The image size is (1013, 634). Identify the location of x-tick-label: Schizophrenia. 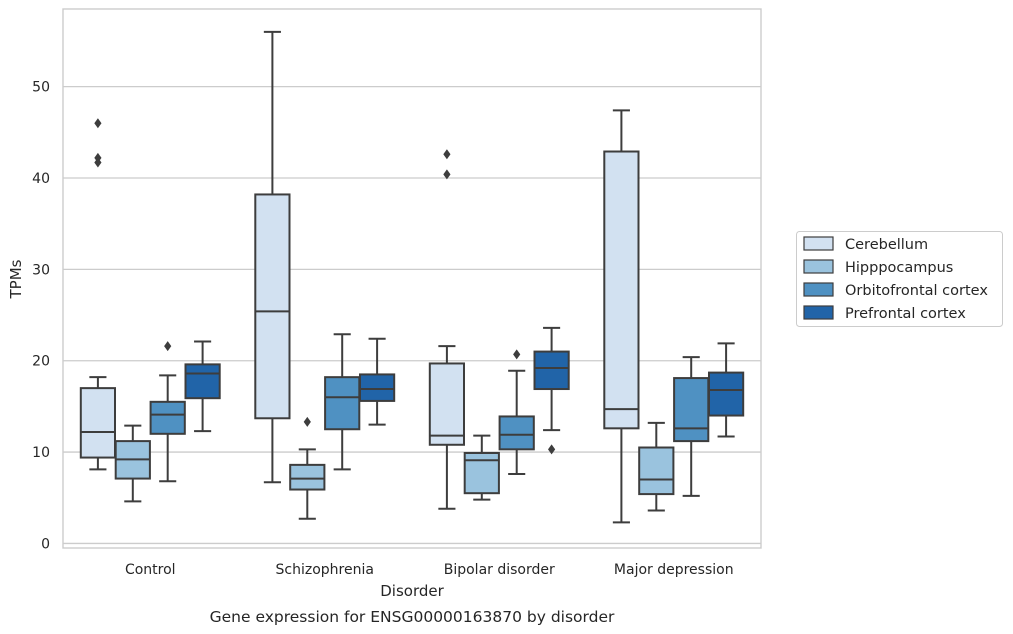
(325, 570).